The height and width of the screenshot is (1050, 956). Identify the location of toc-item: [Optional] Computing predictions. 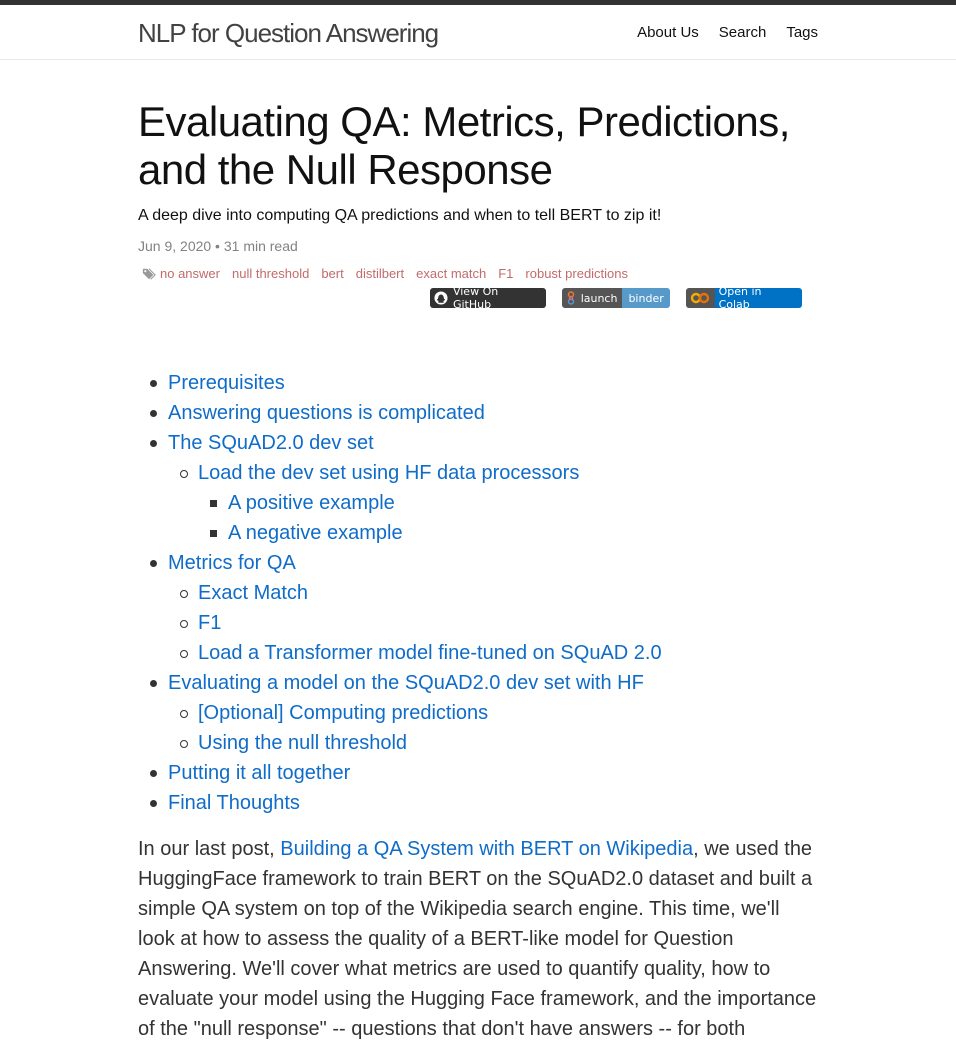
(405, 713).